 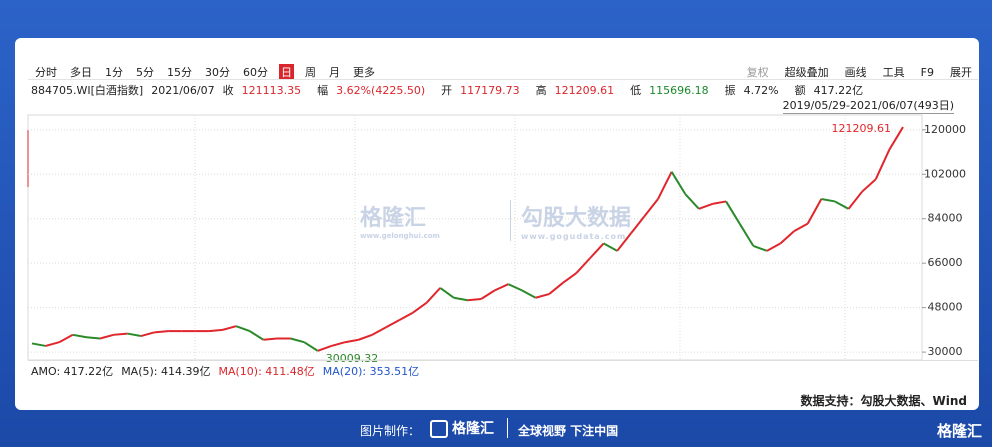 What do you see at coordinates (447, 90) in the screenshot?
I see `info-label: 开` at bounding box center [447, 90].